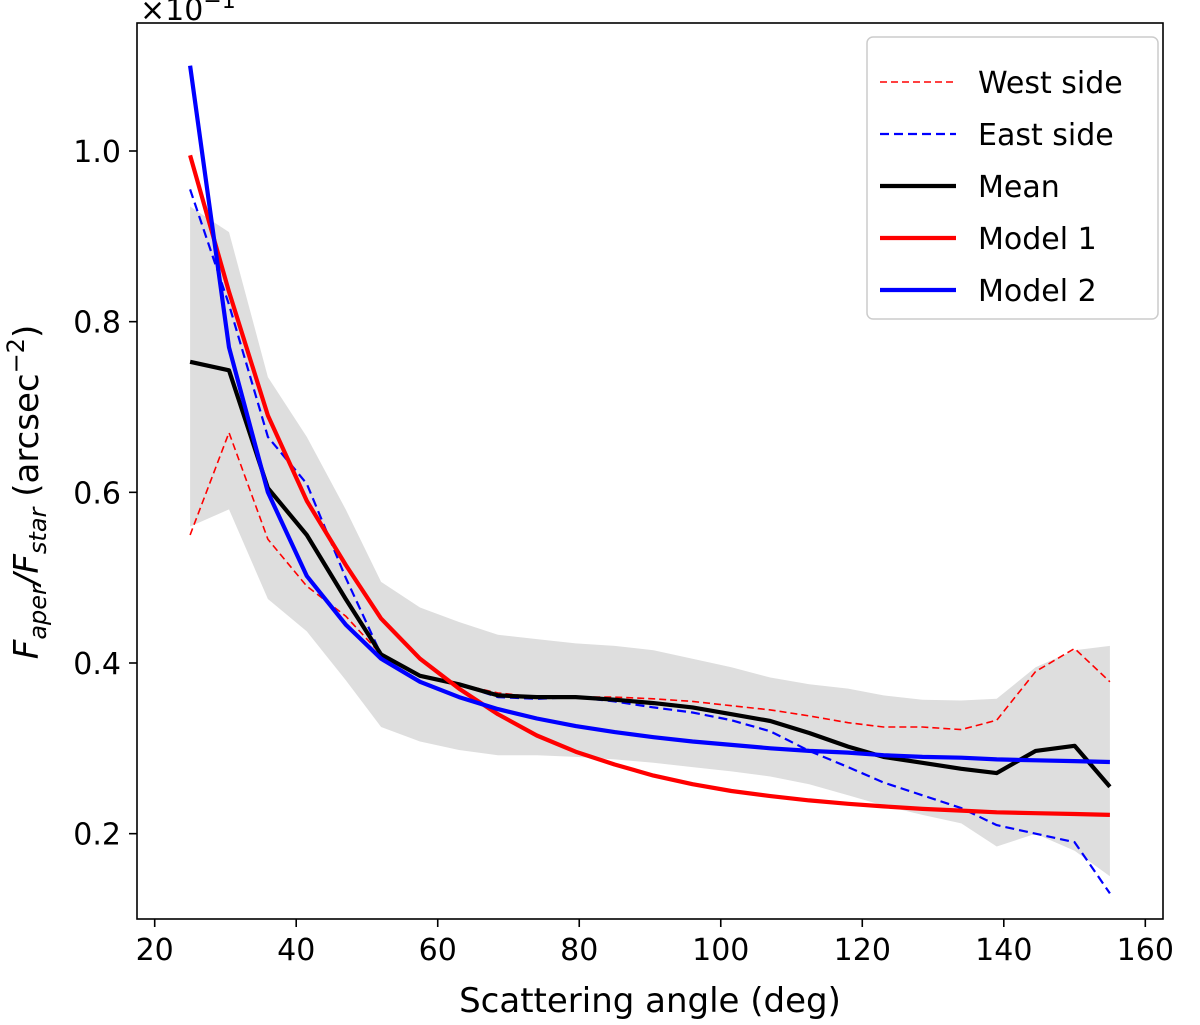  I want to click on y-axis-title: Faper/Fstar (arcsec−2), so click(27, 492).